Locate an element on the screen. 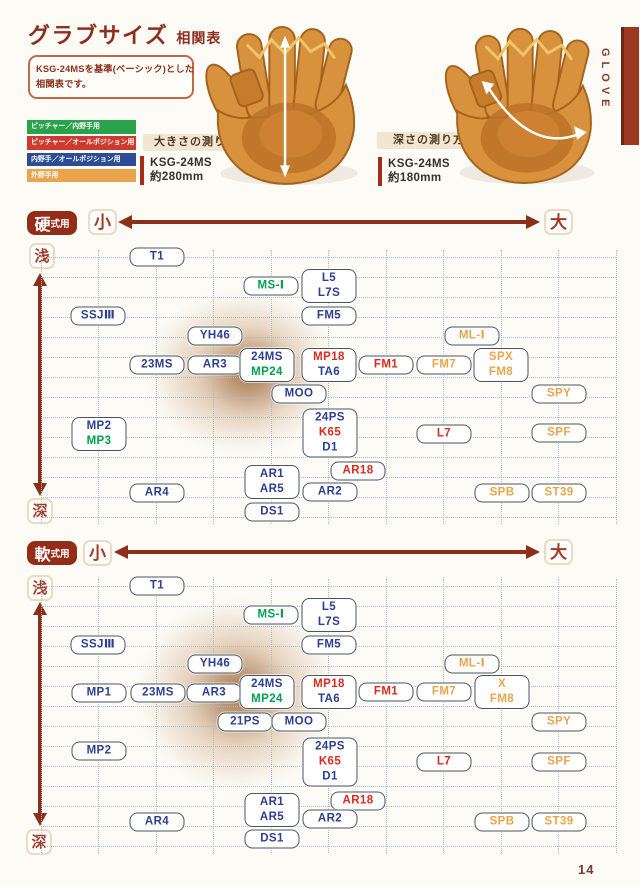  model-box-L7: L7 is located at coordinates (444, 434).